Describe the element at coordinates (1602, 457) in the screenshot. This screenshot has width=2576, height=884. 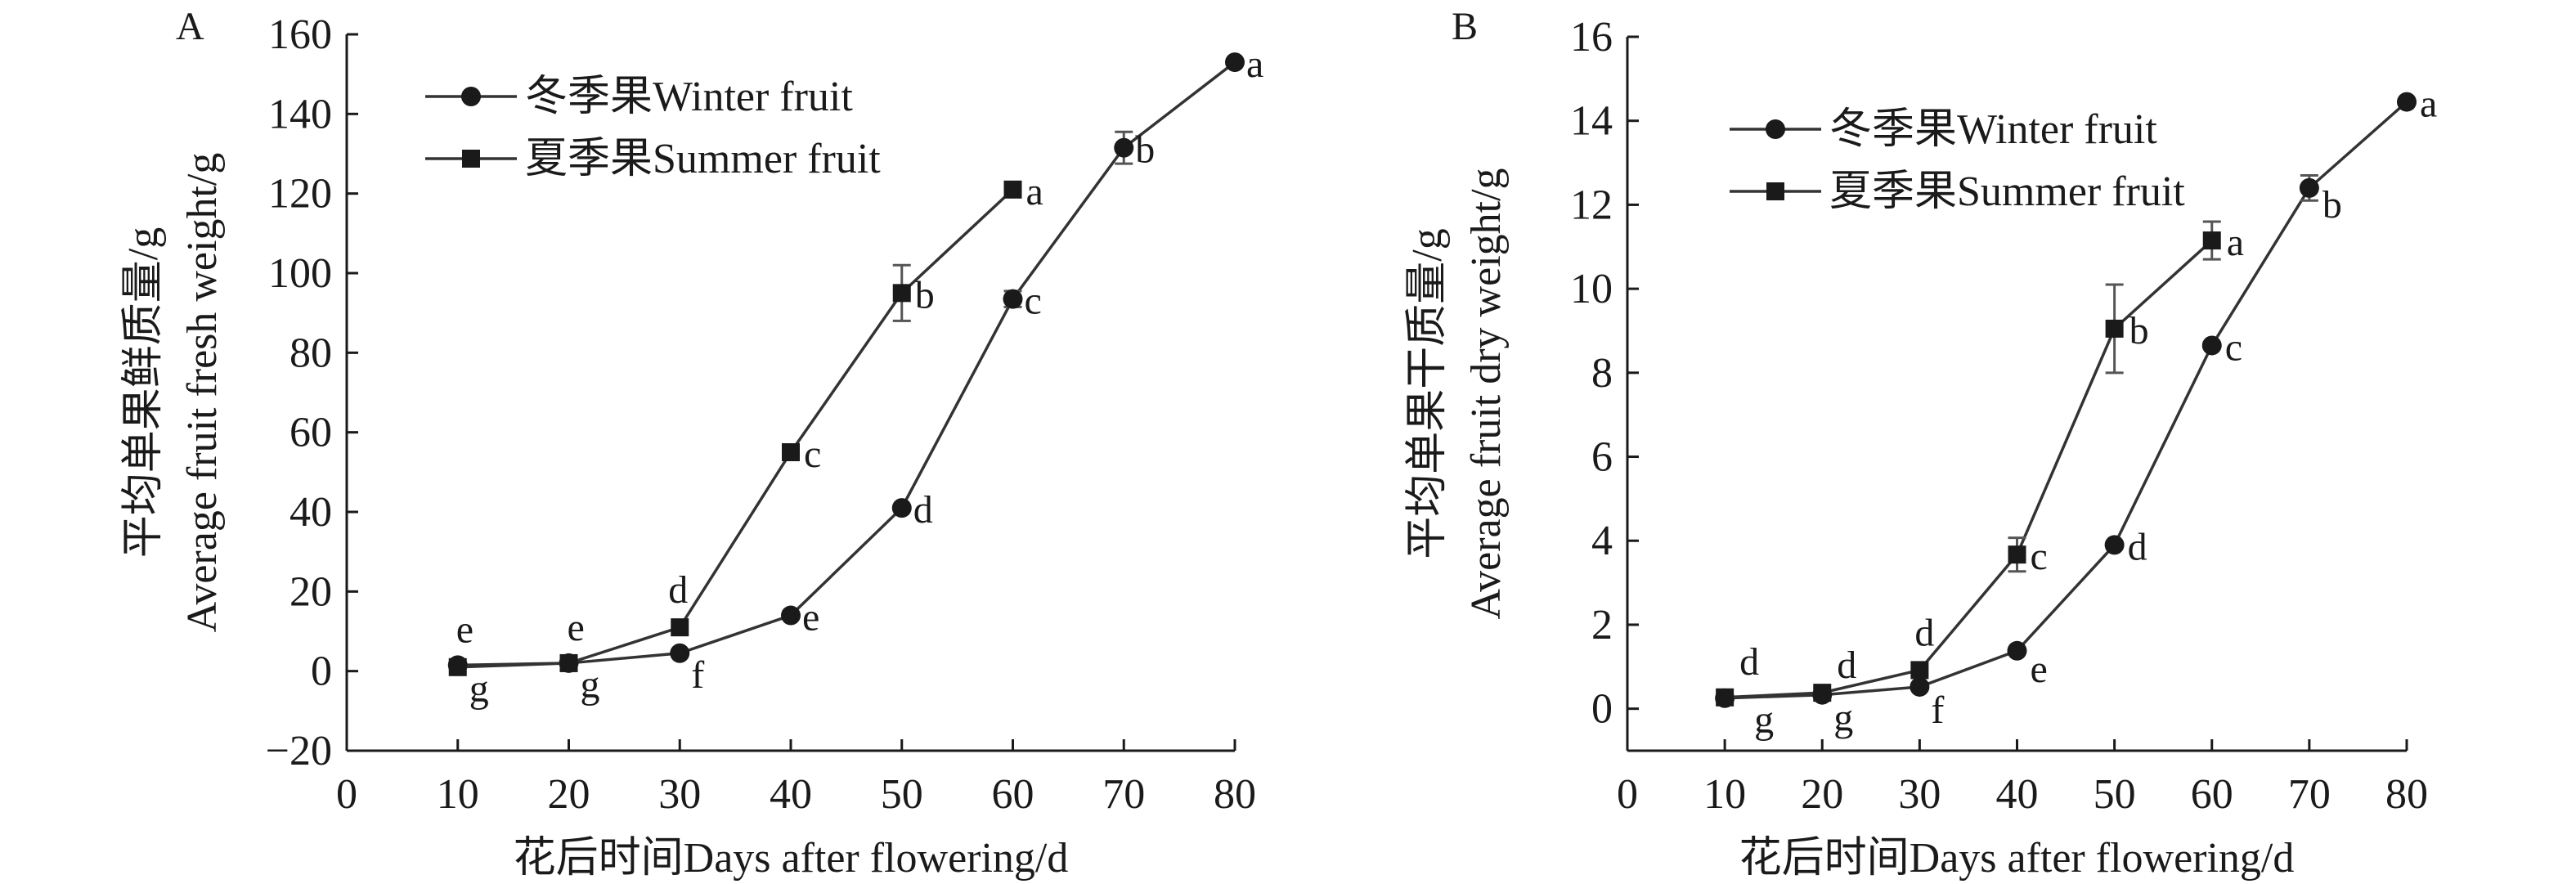
I see `y-tick-label: 6` at that location.